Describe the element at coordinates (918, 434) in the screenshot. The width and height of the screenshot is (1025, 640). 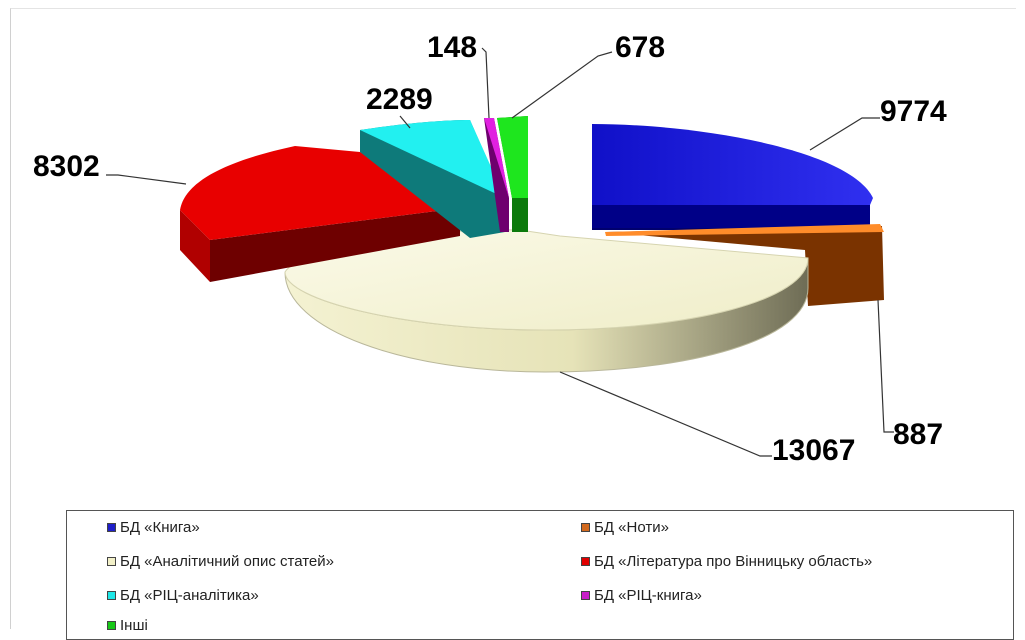
I see `data-label-noty: 887` at that location.